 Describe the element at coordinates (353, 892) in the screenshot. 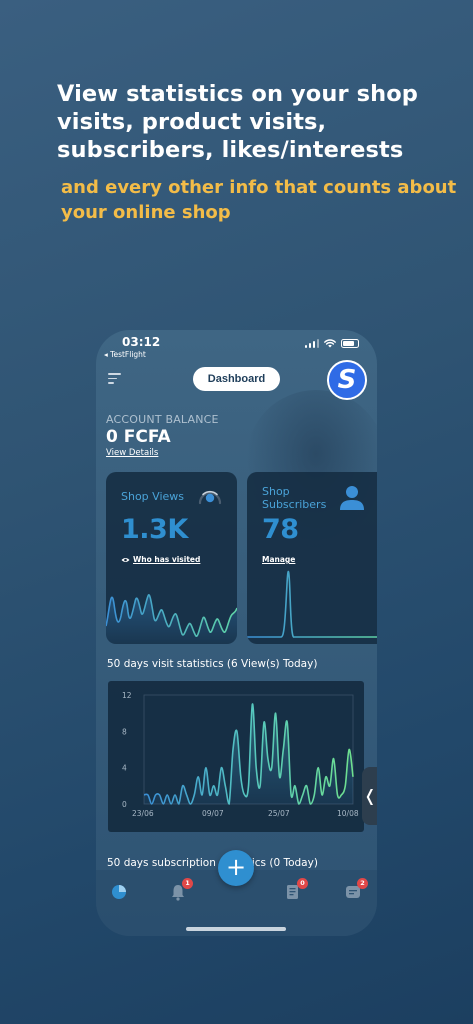

I see `chat-icon` at that location.